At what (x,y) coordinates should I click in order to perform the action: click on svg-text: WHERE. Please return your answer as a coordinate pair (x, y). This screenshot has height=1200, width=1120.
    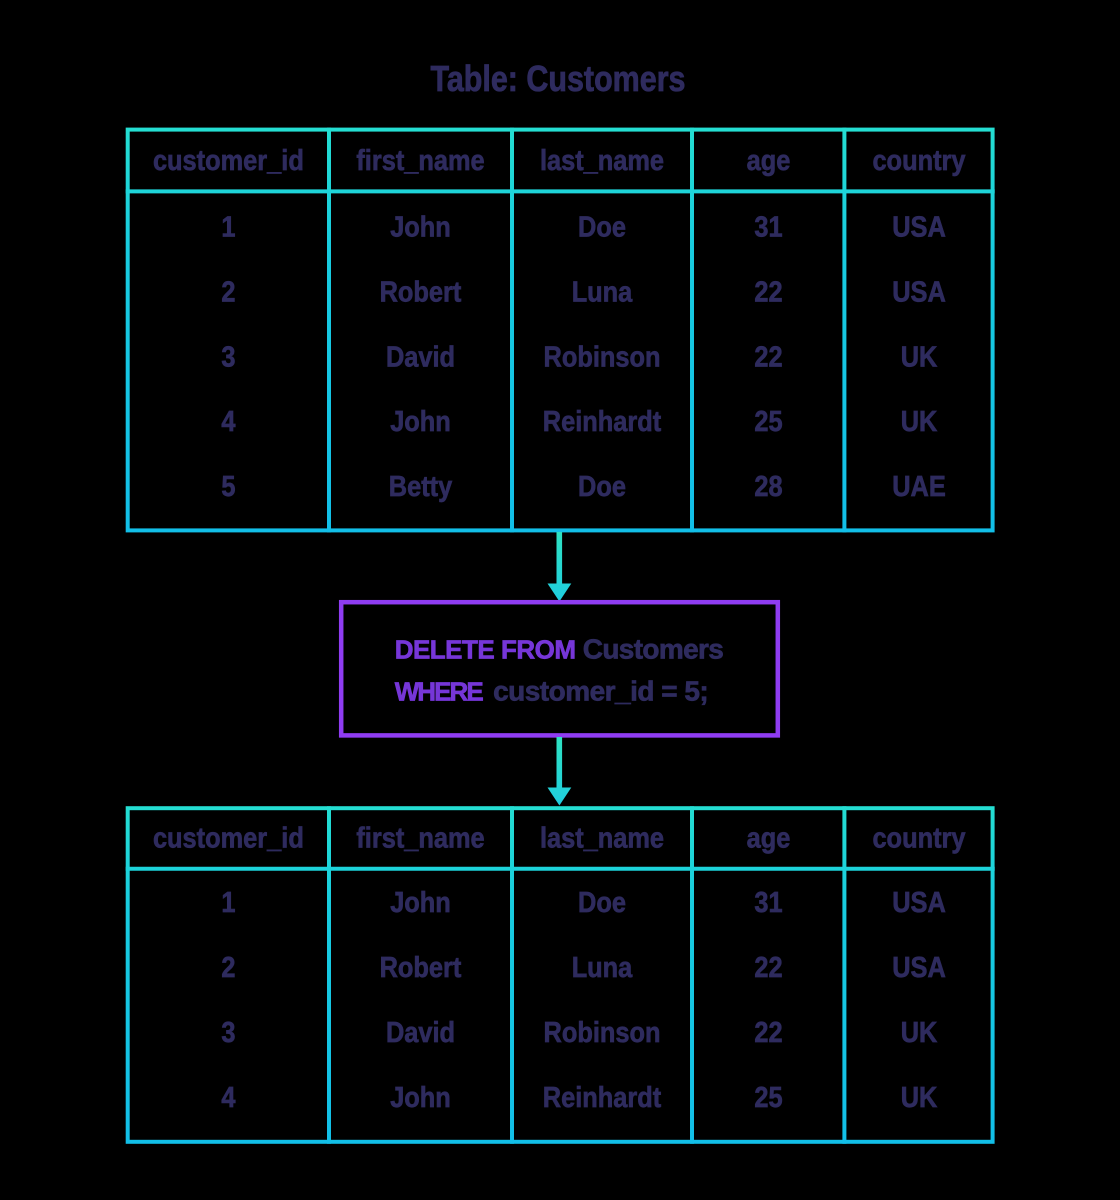
    Looking at the image, I should click on (439, 692).